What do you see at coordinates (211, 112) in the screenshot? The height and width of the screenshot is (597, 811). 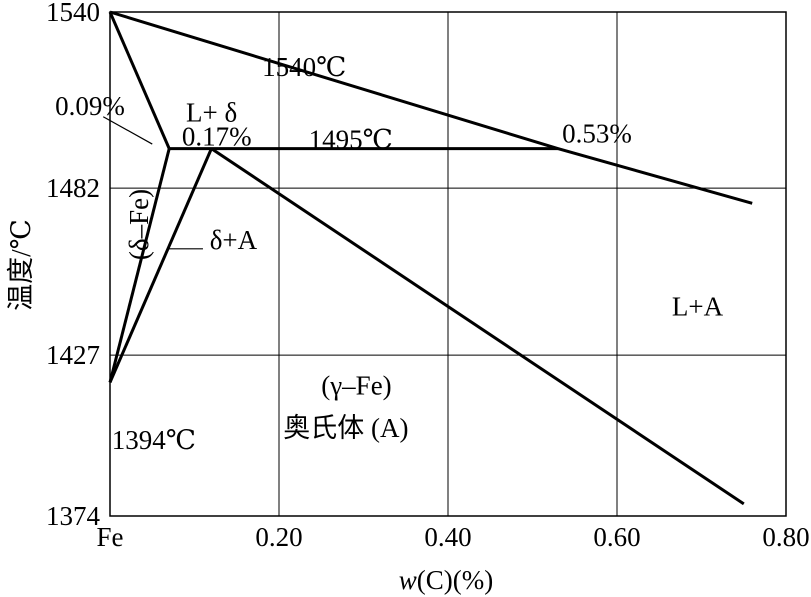 I see `label-l-delta: L+ δ` at bounding box center [211, 112].